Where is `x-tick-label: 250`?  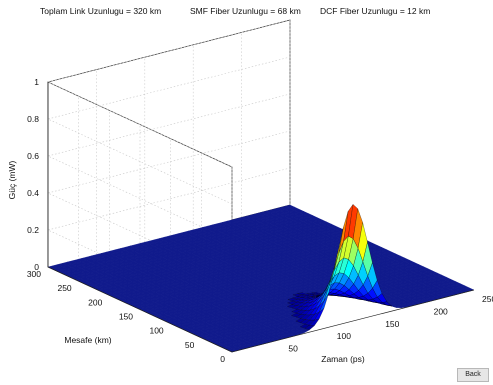 x-tick-label: 250 is located at coordinates (487, 299).